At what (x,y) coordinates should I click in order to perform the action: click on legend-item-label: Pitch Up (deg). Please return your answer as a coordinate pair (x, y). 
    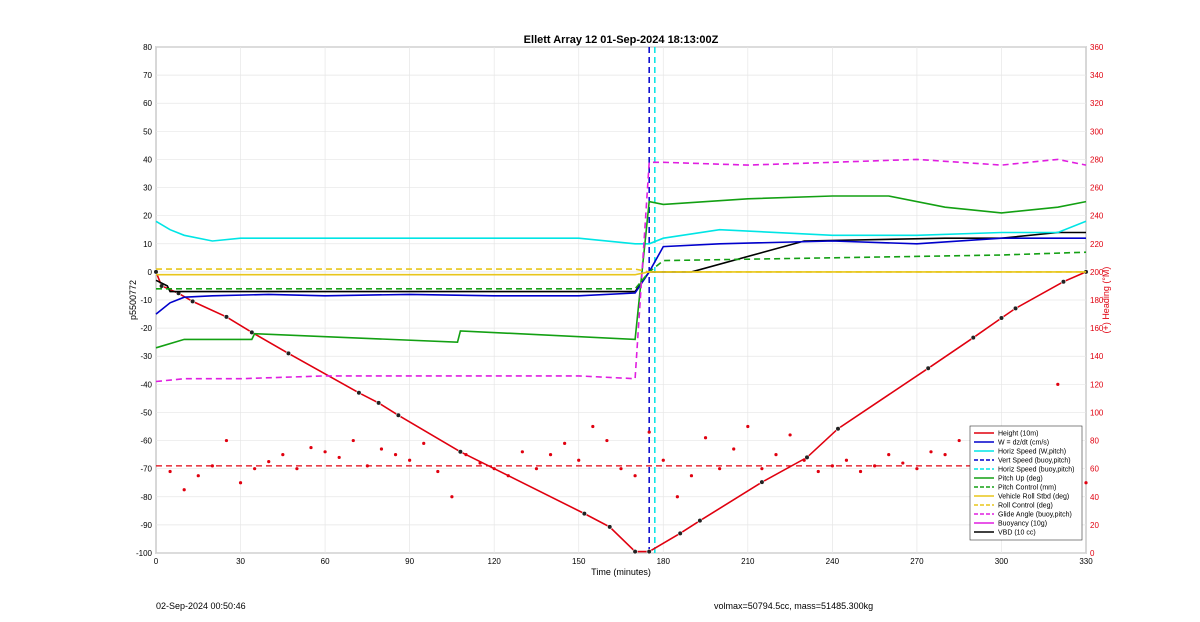
    Looking at the image, I should click on (1020, 479).